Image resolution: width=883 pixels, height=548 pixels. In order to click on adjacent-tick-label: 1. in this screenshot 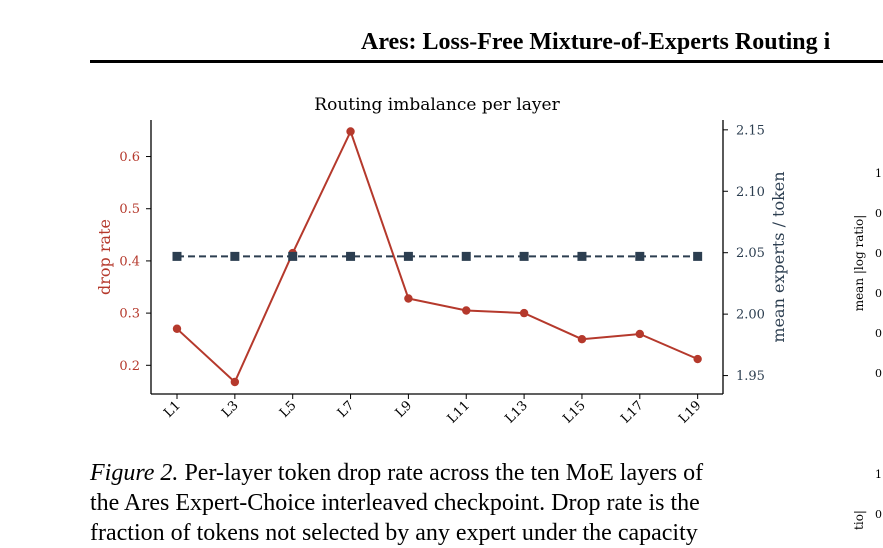, I will do `click(879, 173)`.